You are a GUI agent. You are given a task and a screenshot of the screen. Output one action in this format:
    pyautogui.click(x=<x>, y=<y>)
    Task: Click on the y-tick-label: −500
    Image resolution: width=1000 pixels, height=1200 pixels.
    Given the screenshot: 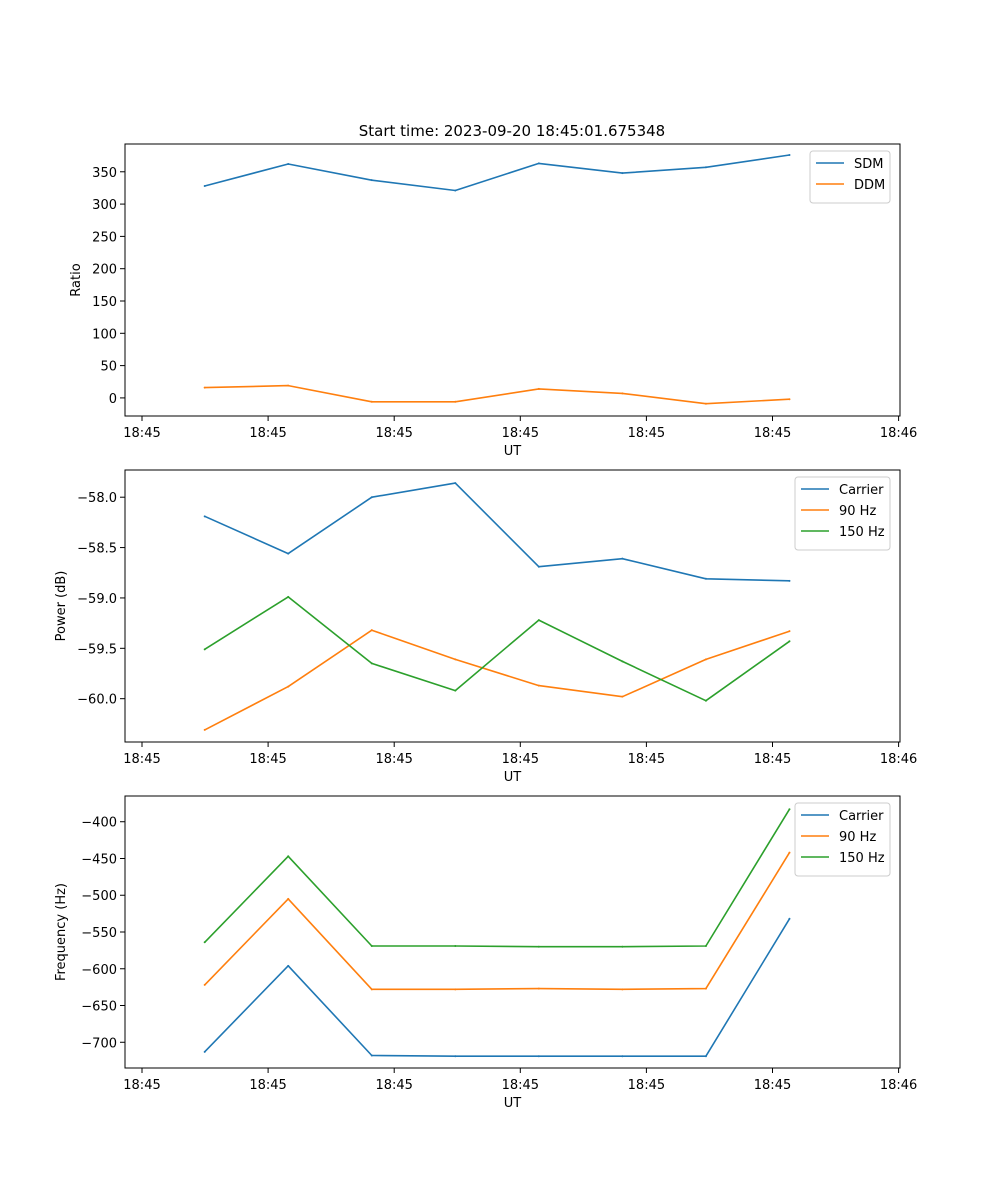 What is the action you would take?
    pyautogui.click(x=99, y=896)
    